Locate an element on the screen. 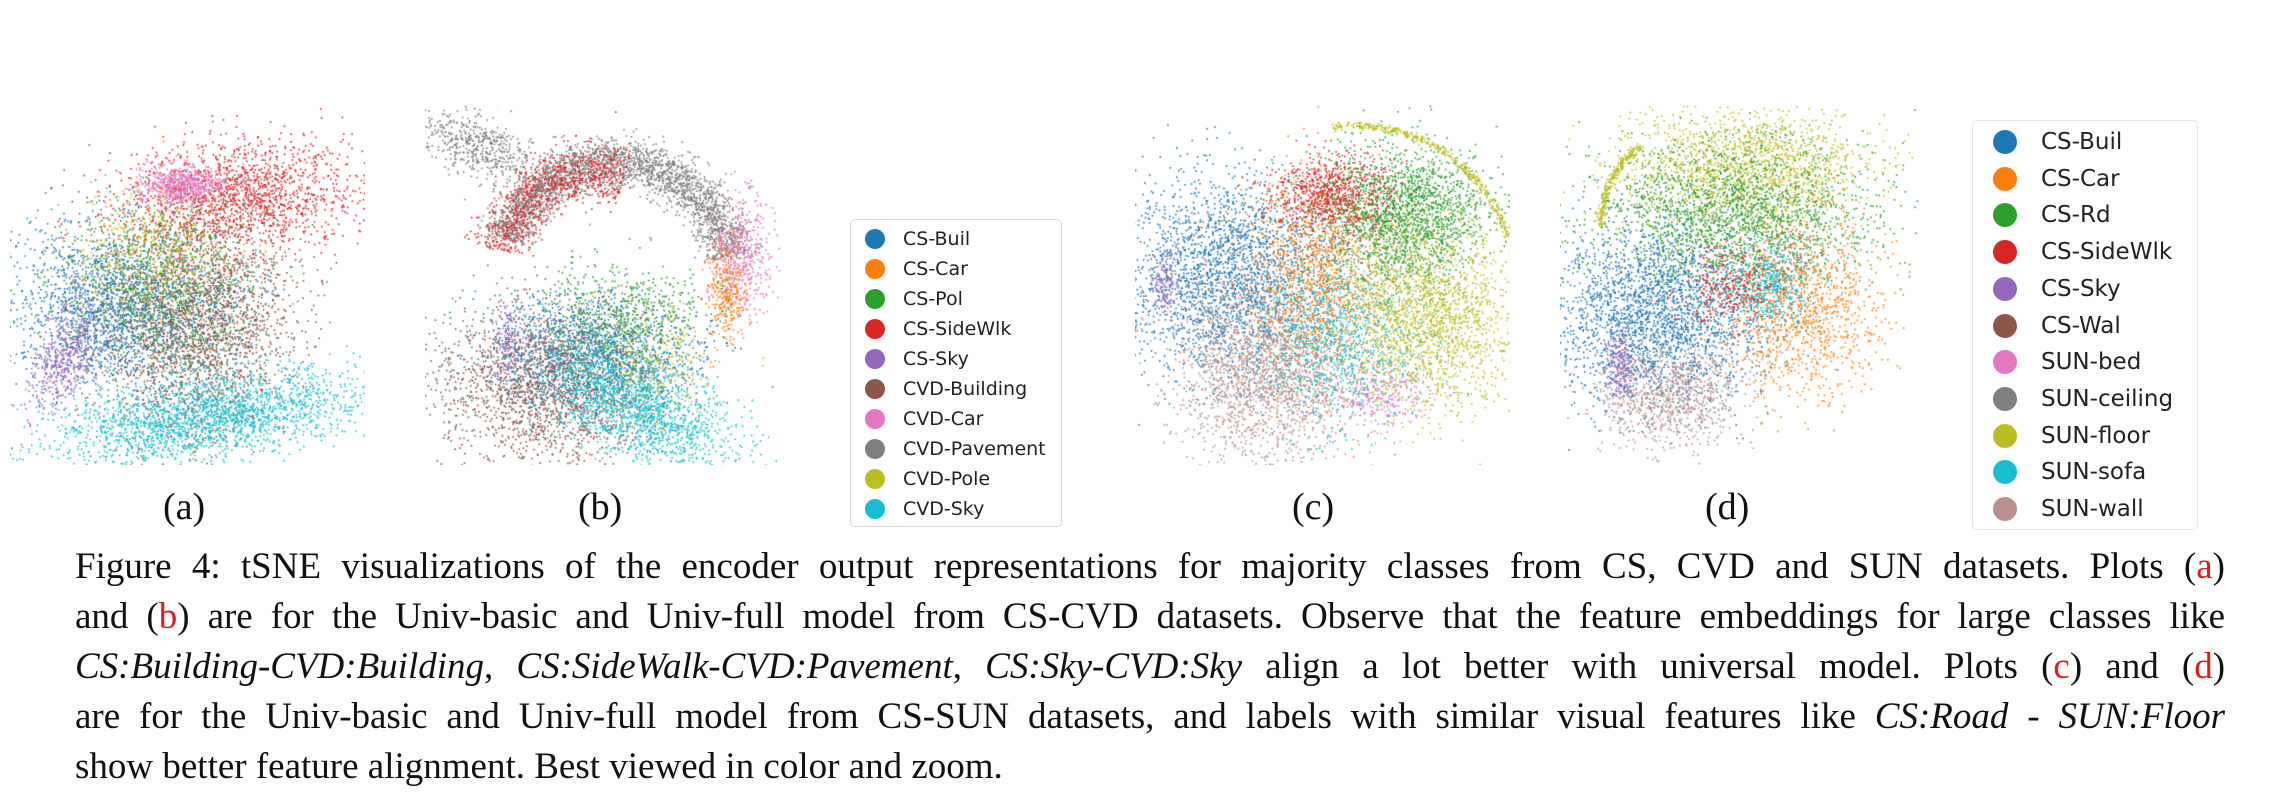 This screenshot has width=2294, height=806. legend-item: CVD-Pavement is located at coordinates (955, 449).